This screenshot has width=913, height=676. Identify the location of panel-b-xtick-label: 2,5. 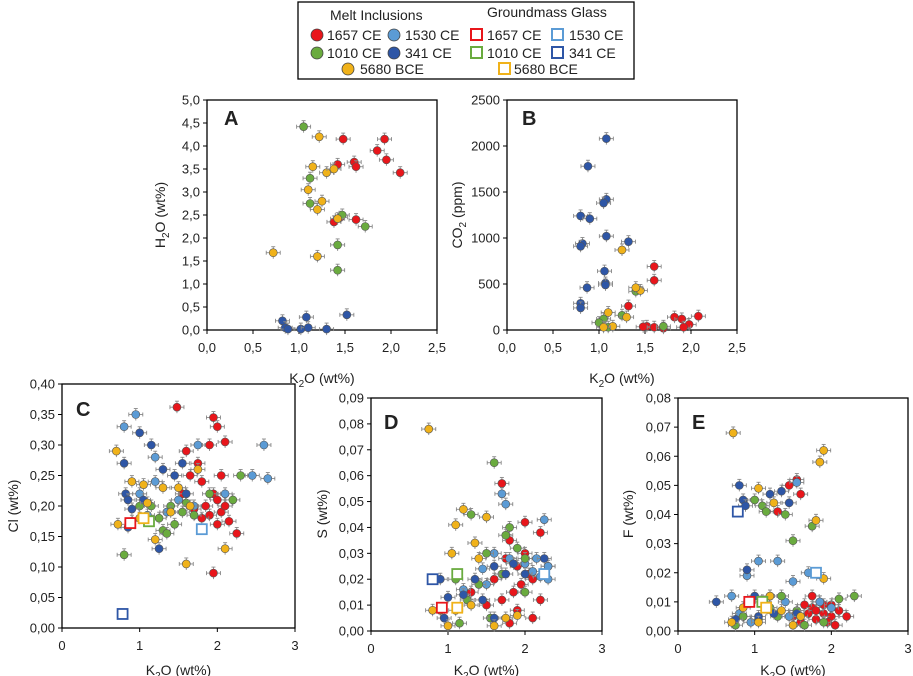
(737, 347).